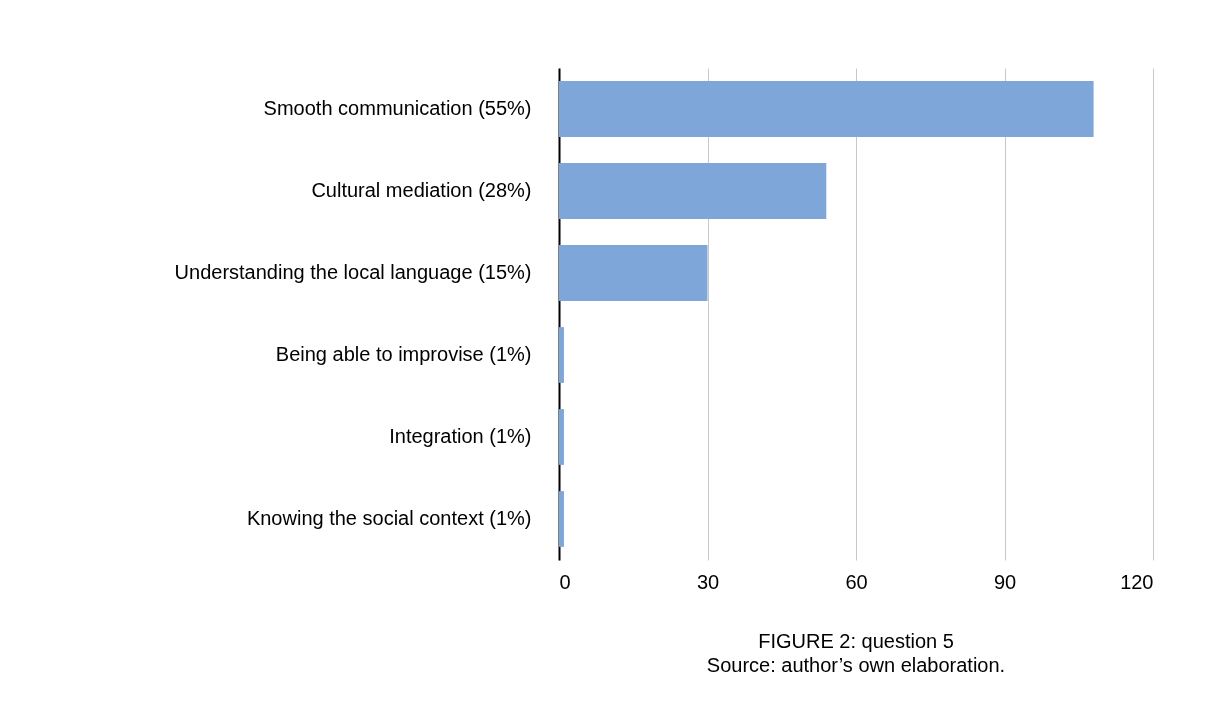  I want to click on x-tick-label: 0, so click(565, 581).